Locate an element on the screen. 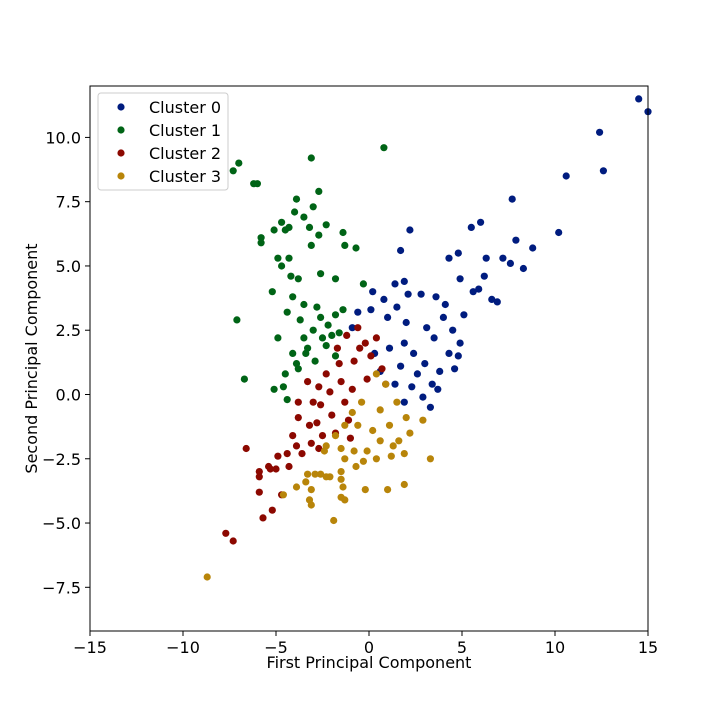 Image resolution: width=720 pixels, height=720 pixels. y-tick-label: 5.0 is located at coordinates (68, 266).